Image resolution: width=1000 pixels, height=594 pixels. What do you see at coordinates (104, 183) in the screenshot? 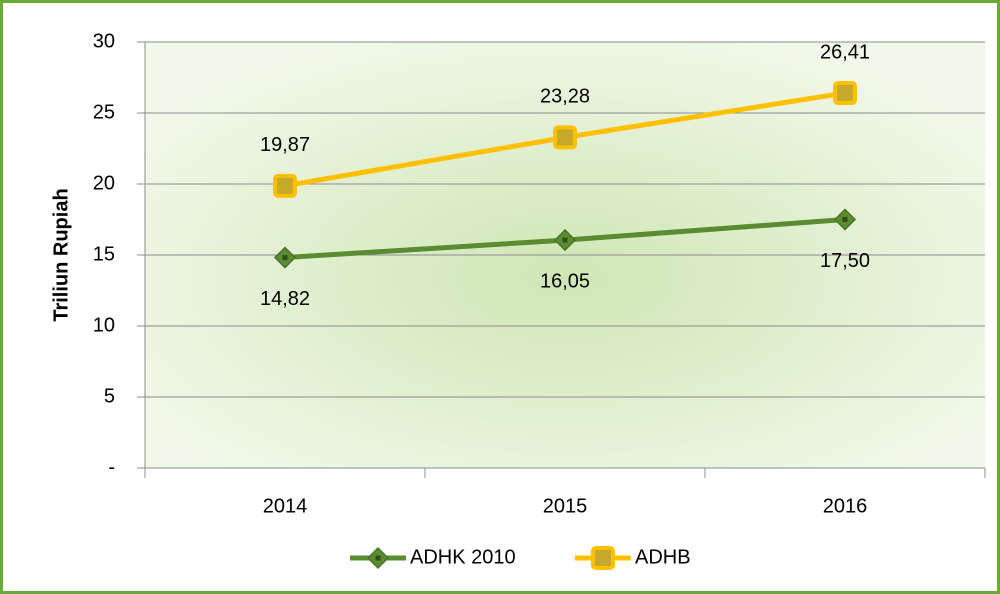
I see `y-tick-label: 20` at bounding box center [104, 183].